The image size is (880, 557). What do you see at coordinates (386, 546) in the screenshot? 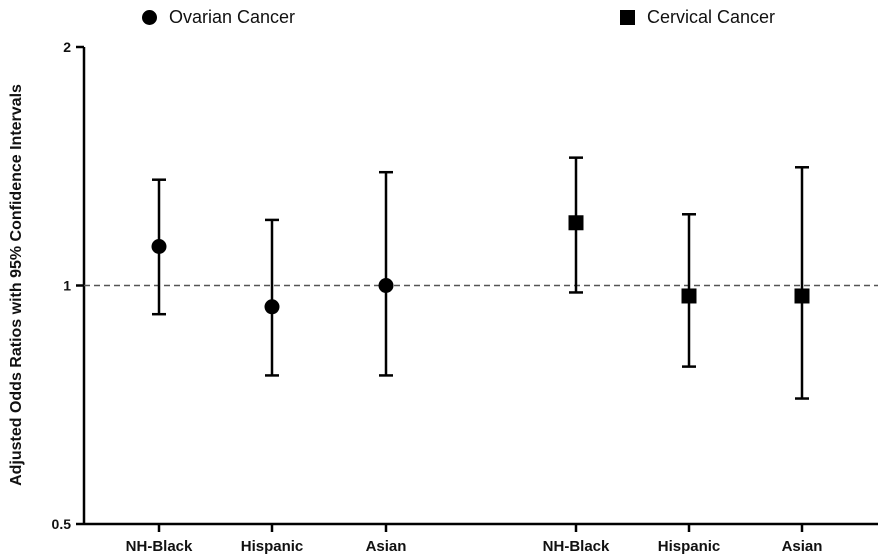
I see `x-tick-label-2: Asian` at bounding box center [386, 546].